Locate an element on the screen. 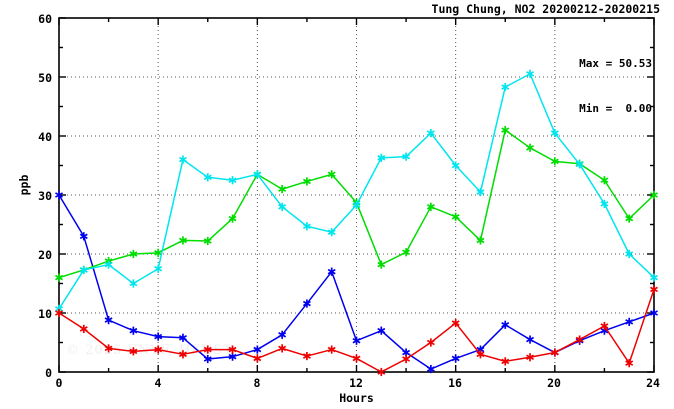  min-value-label: Min = 0.00 is located at coordinates (615, 108).